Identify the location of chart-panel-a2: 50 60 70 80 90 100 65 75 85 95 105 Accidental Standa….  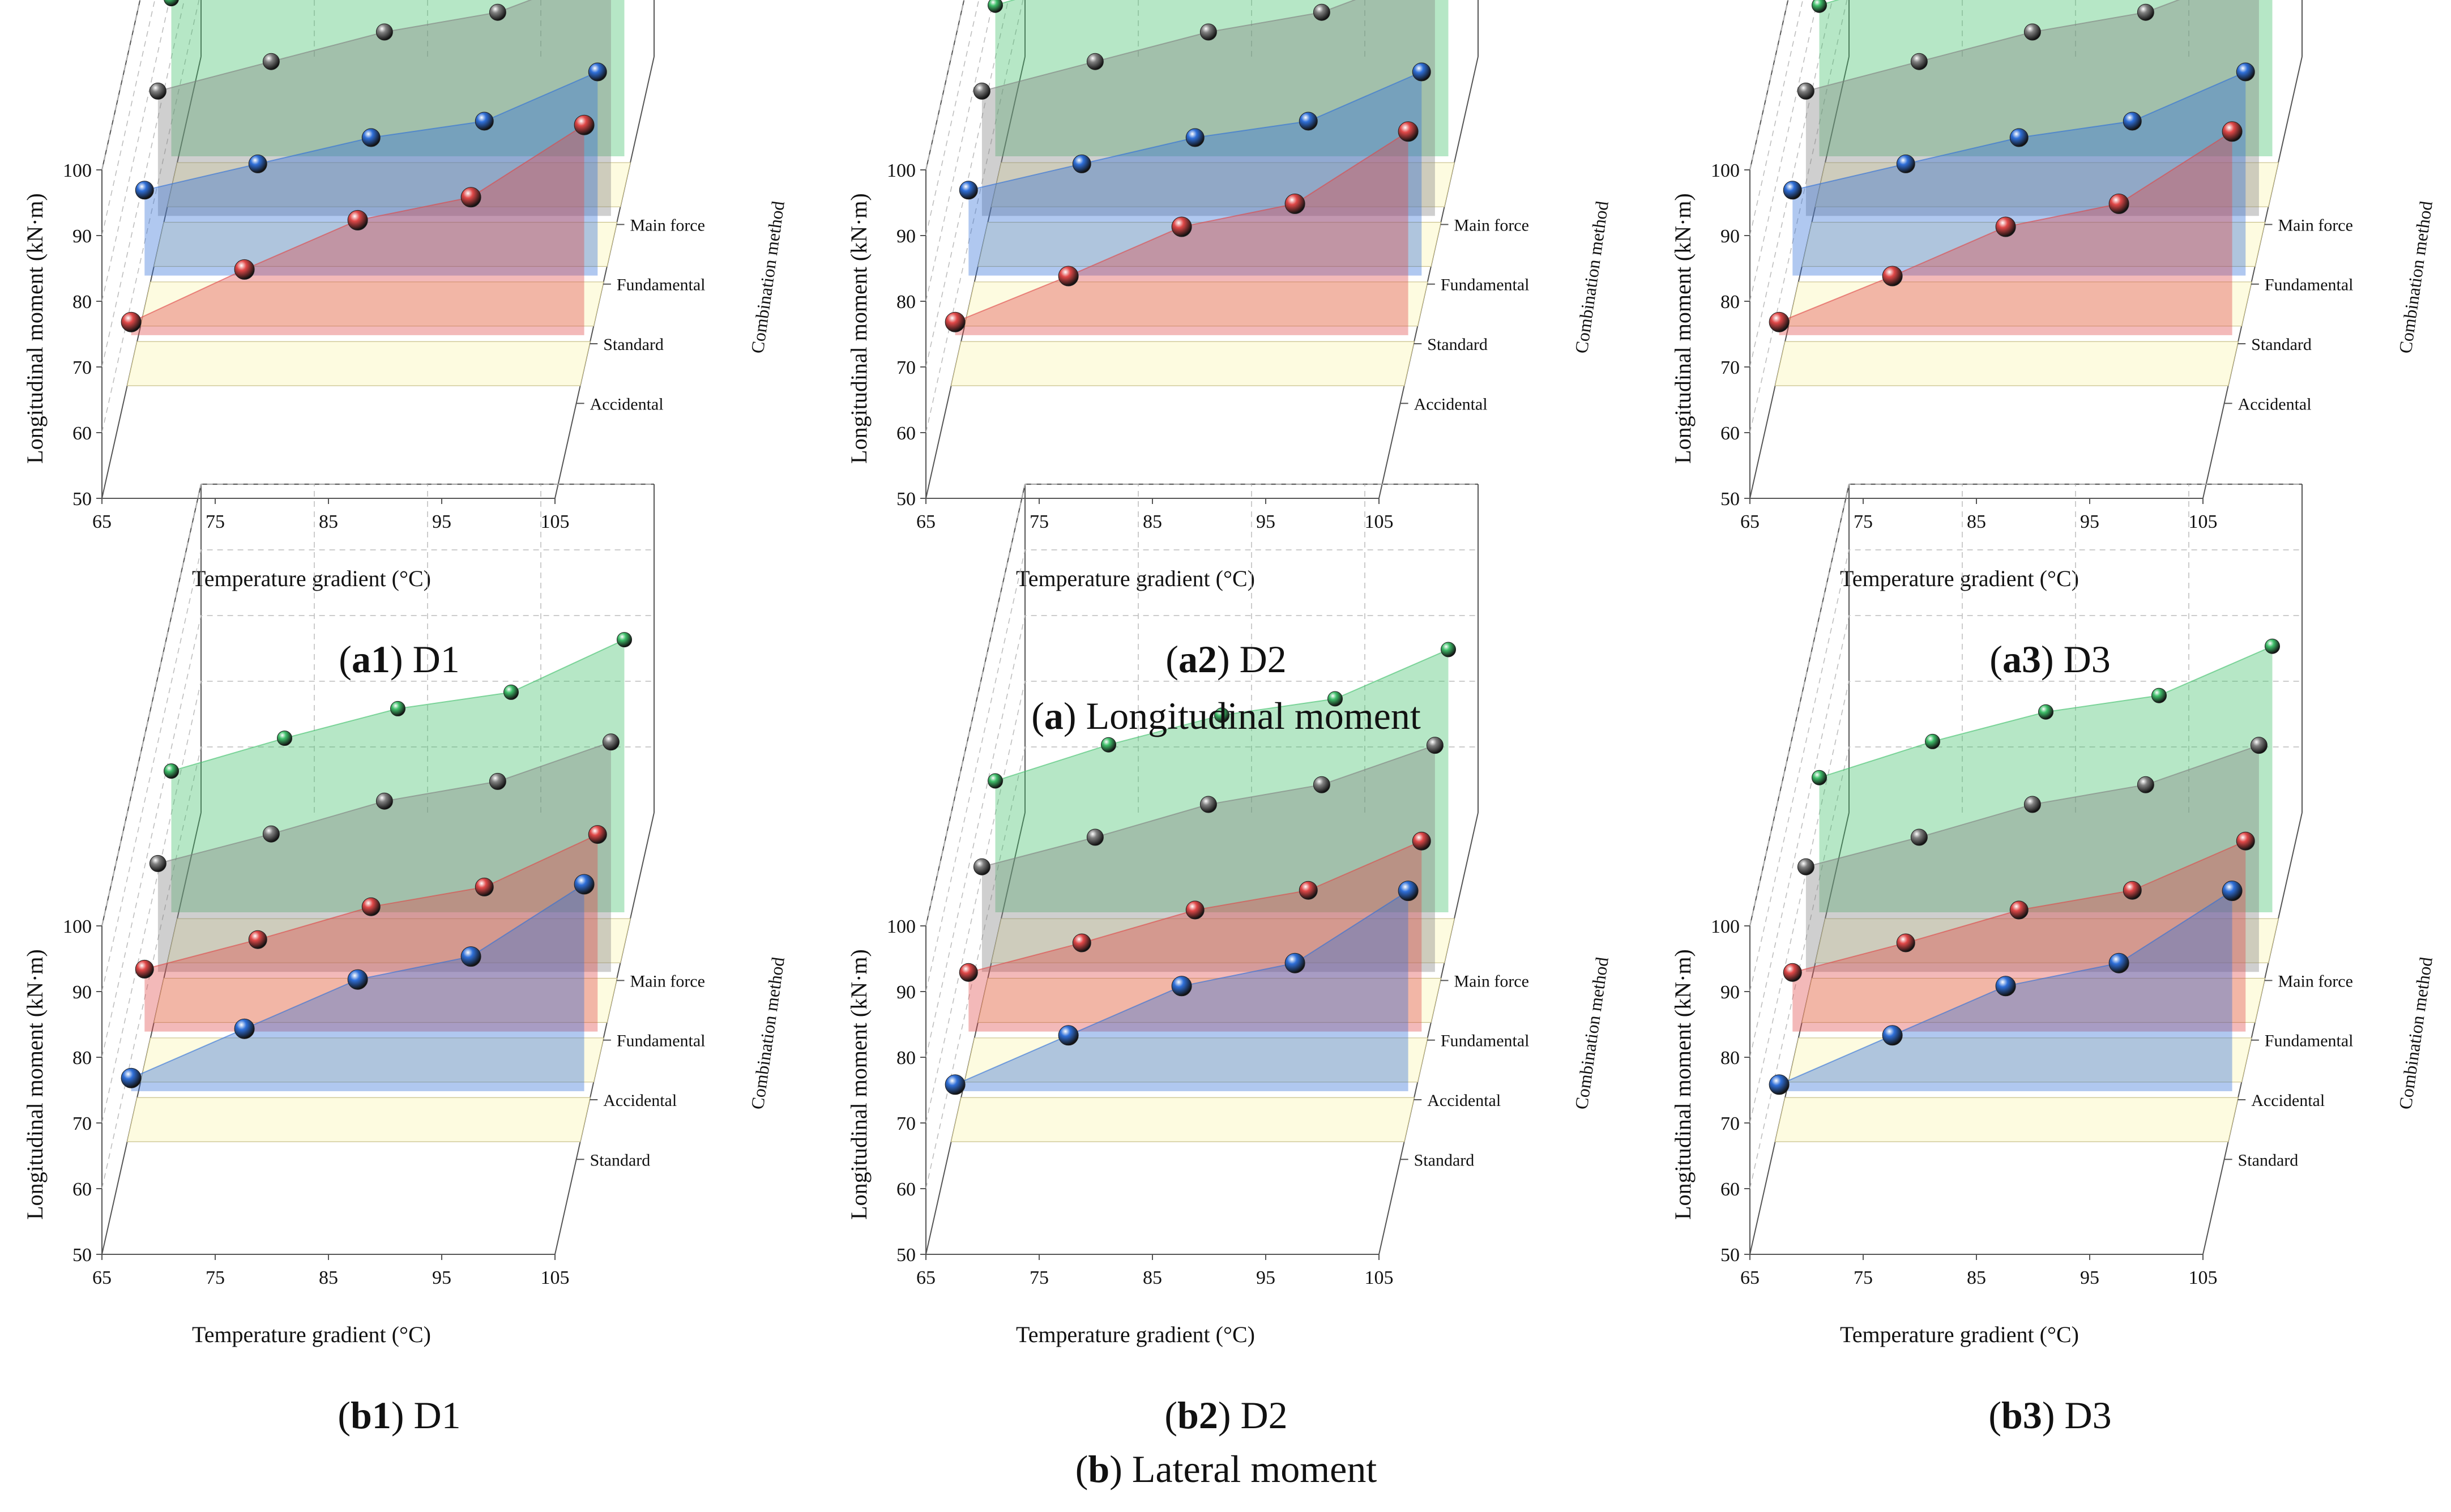
(1226, 306).